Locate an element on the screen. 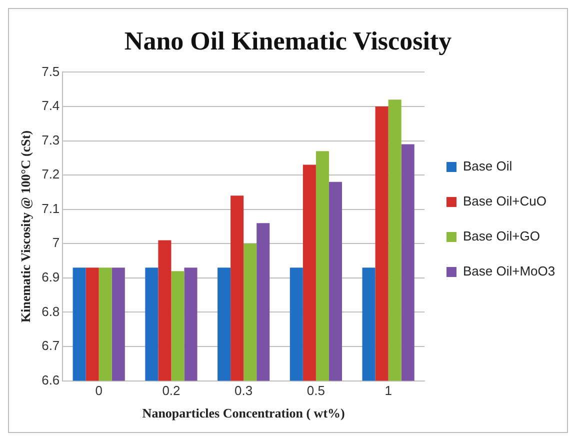 The height and width of the screenshot is (443, 578). legend-label: Base Oil is located at coordinates (487, 166).